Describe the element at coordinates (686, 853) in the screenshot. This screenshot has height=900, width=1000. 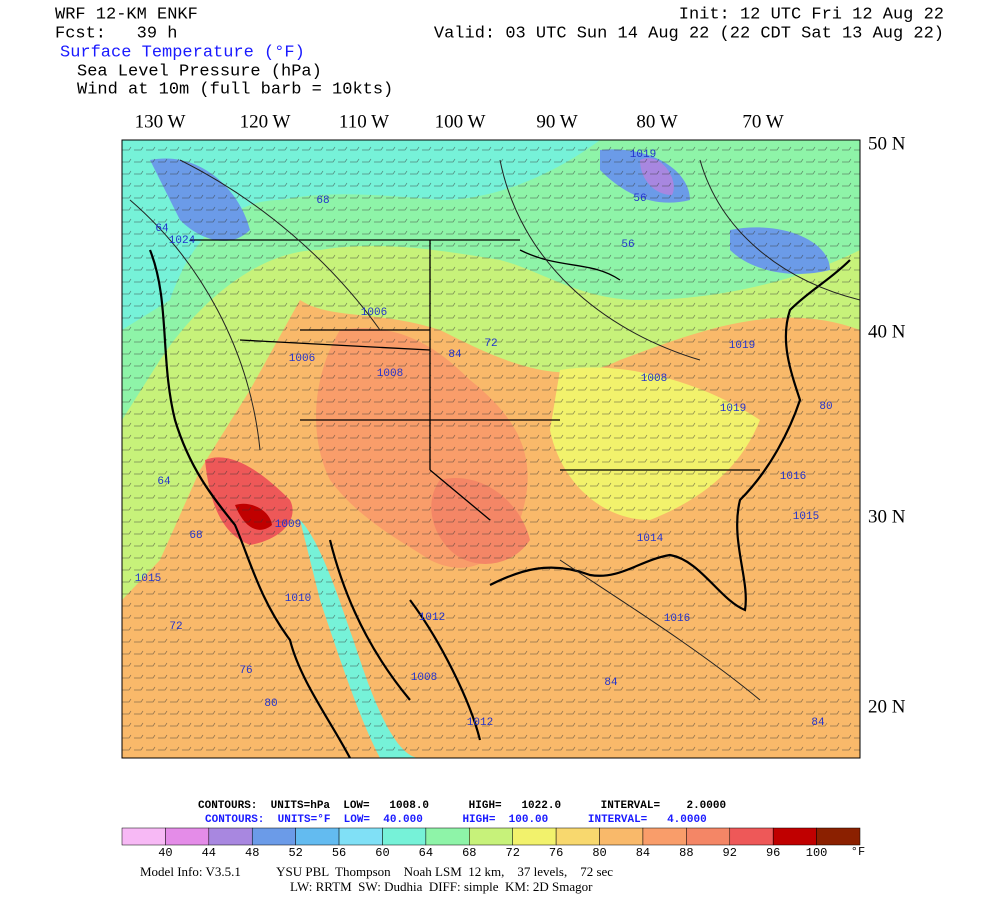
I see `colorbar-label: 88` at that location.